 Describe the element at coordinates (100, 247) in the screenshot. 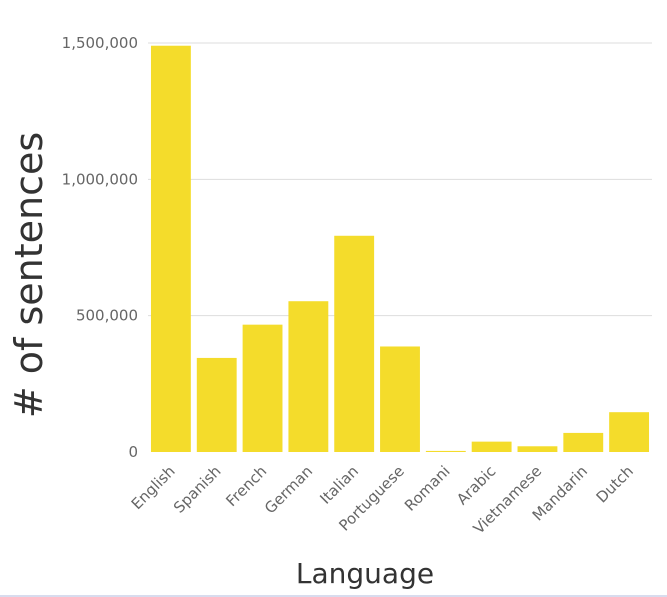

I see `y-axis-ticks: 0 500,000 1,000,000 1,500,000` at that location.